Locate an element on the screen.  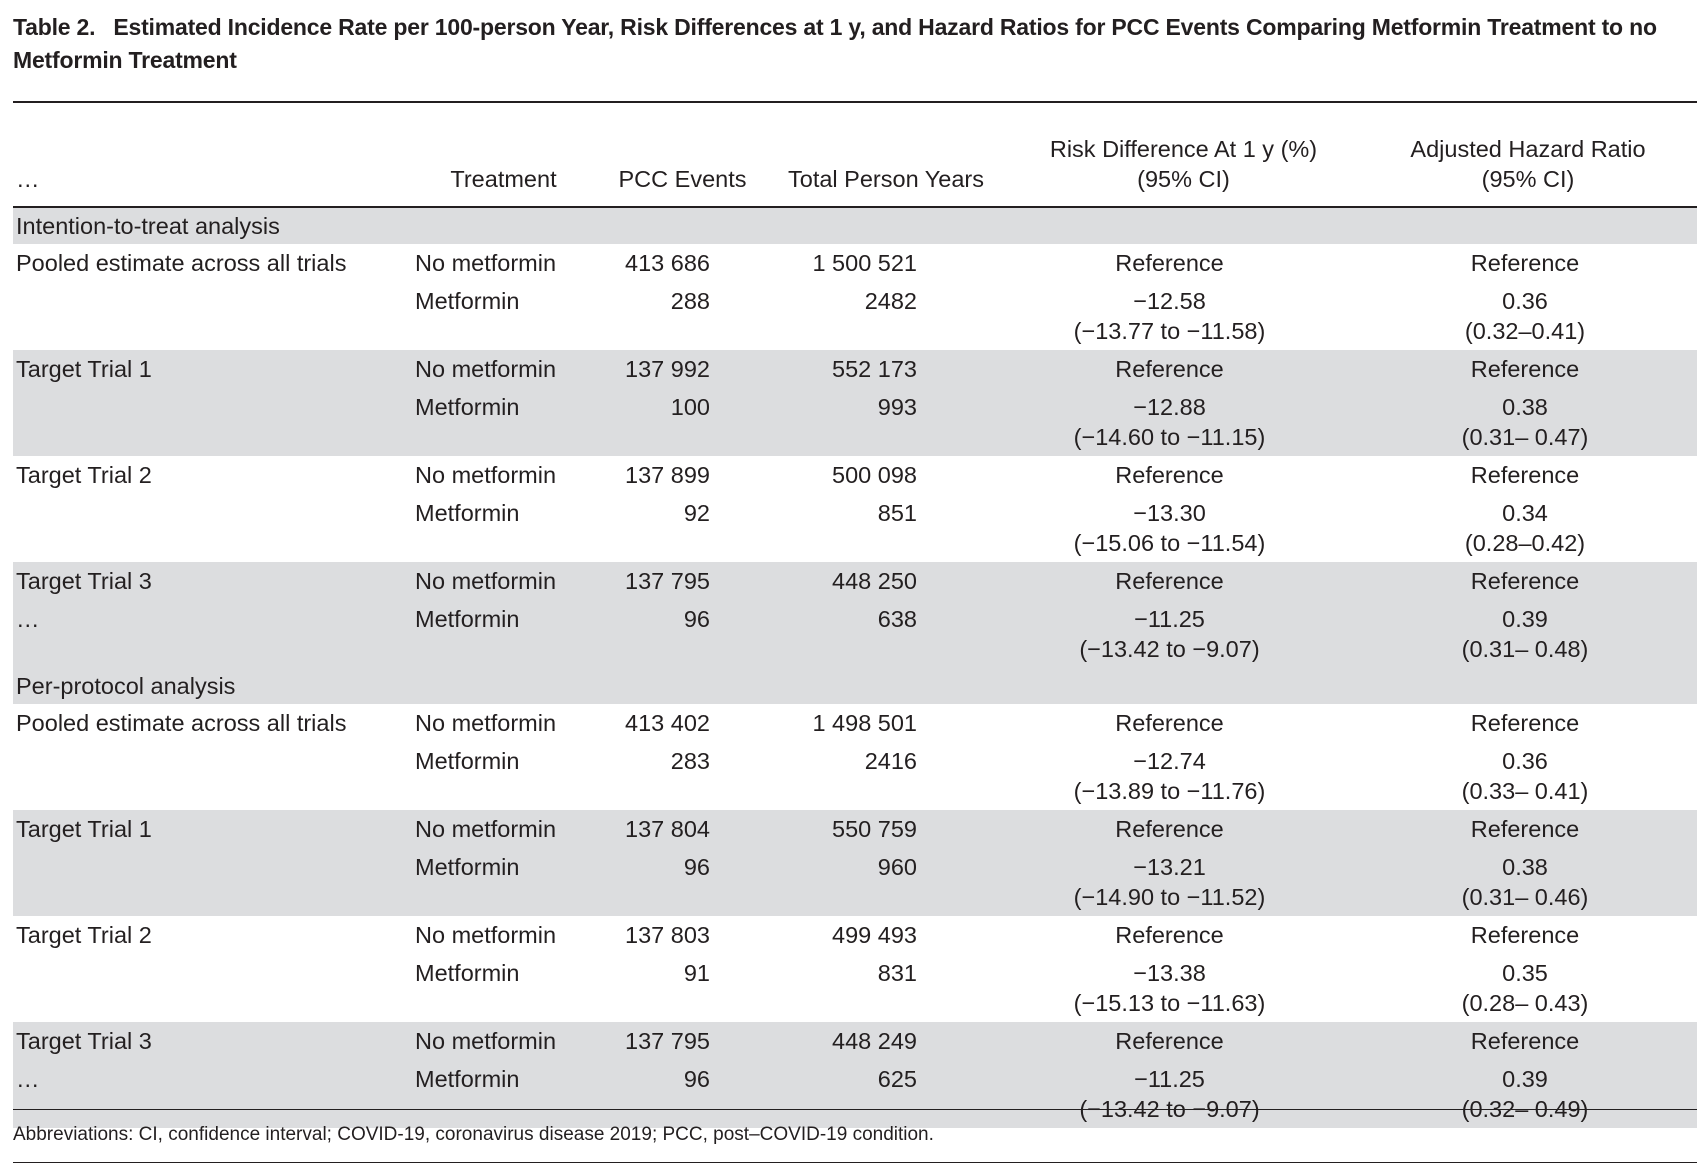
hazard-ratio-value: 0.34 is located at coordinates (1525, 513).